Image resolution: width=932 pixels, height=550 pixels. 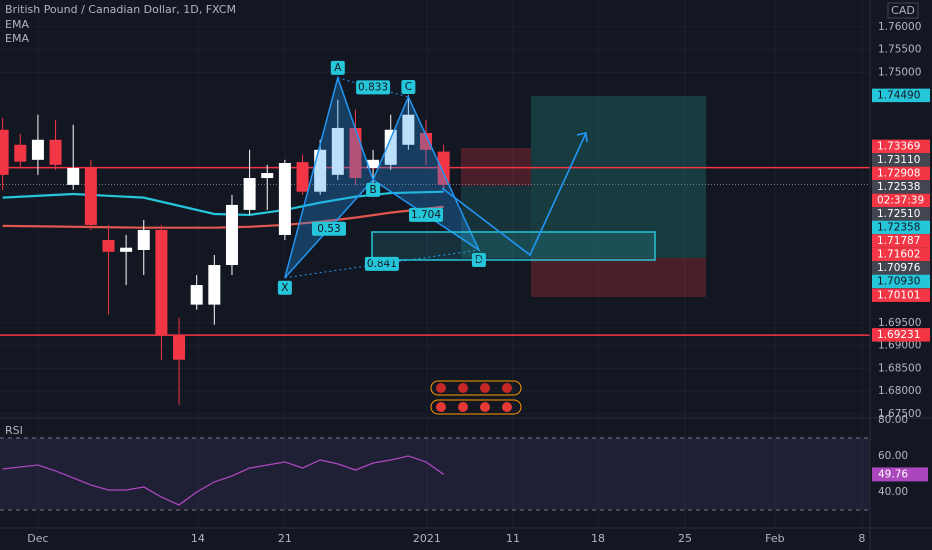 I want to click on projection-arrow, so click(x=514, y=194).